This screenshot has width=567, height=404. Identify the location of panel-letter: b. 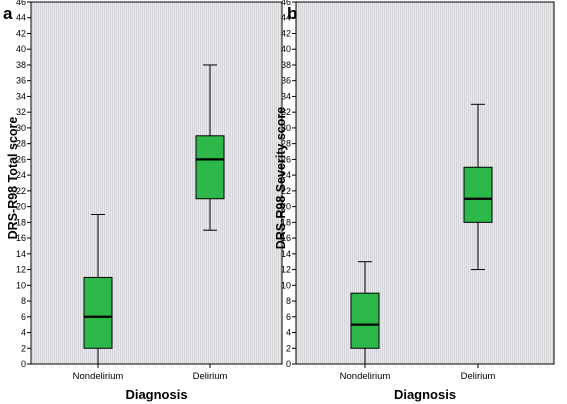
(292, 13).